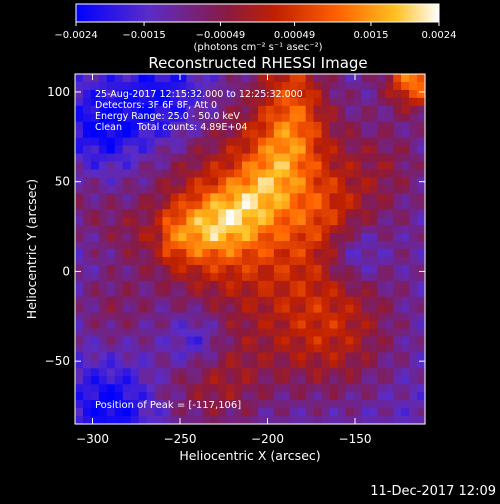  Describe the element at coordinates (355, 439) in the screenshot. I see `x-tick-label: −150` at that location.